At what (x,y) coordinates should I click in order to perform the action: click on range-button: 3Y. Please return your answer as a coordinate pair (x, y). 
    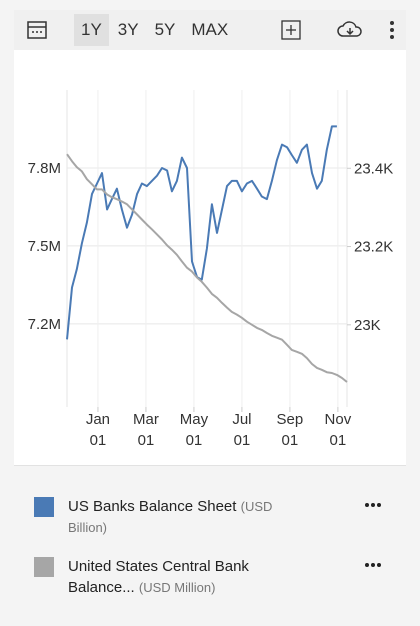
    Looking at the image, I should click on (128, 29).